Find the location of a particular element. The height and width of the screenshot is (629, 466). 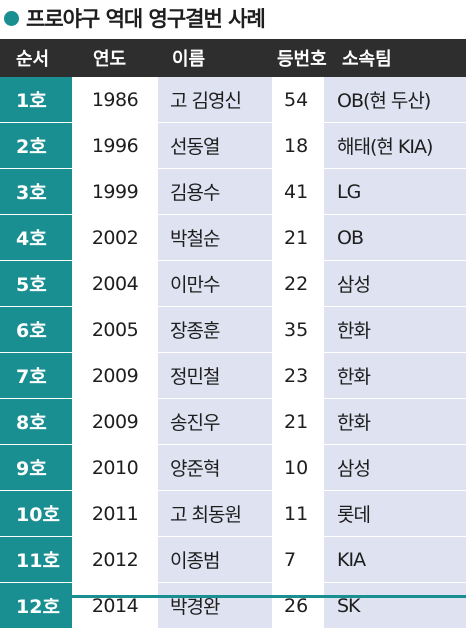

table-row: 12호 2014 박경완 26 SK is located at coordinates (233, 606).